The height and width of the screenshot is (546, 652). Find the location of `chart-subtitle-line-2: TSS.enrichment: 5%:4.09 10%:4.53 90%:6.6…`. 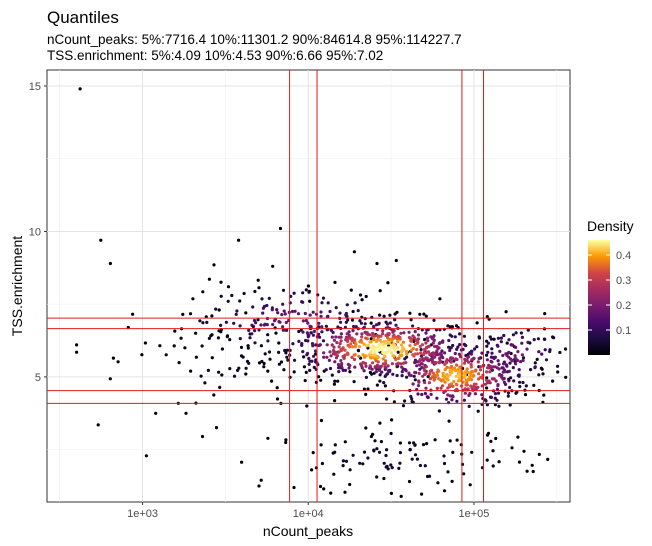

chart-subtitle-line-2: TSS.enrichment: 5%:4.09 10%:4.53 90%:6.6… is located at coordinates (215, 55).